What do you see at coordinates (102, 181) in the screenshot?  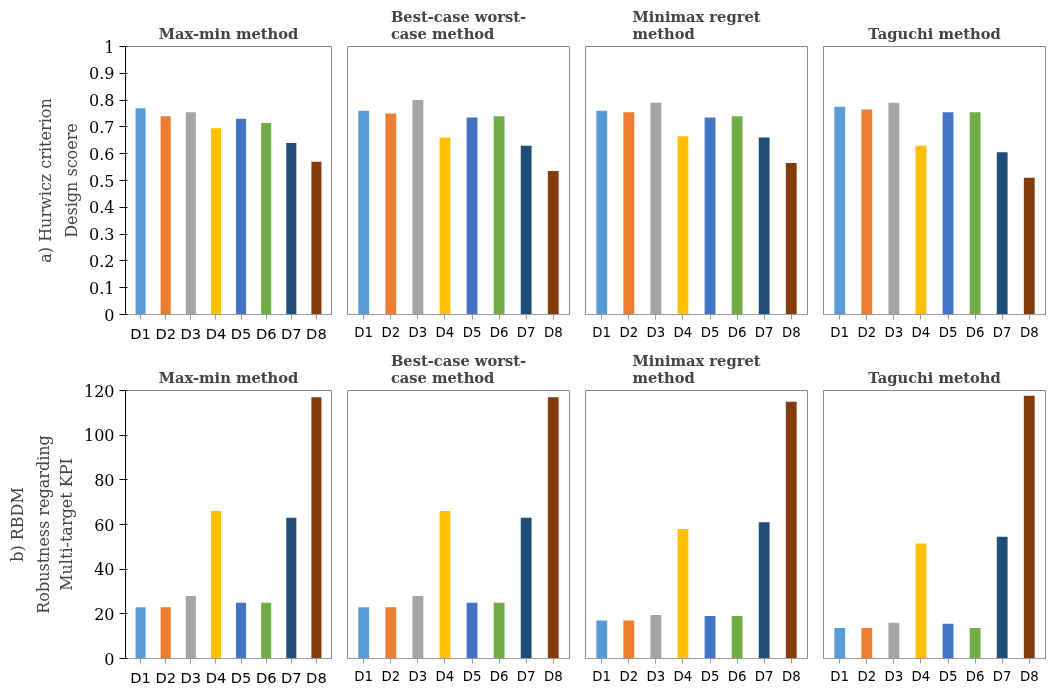 I see `y-tick-label: 0.5` at bounding box center [102, 181].